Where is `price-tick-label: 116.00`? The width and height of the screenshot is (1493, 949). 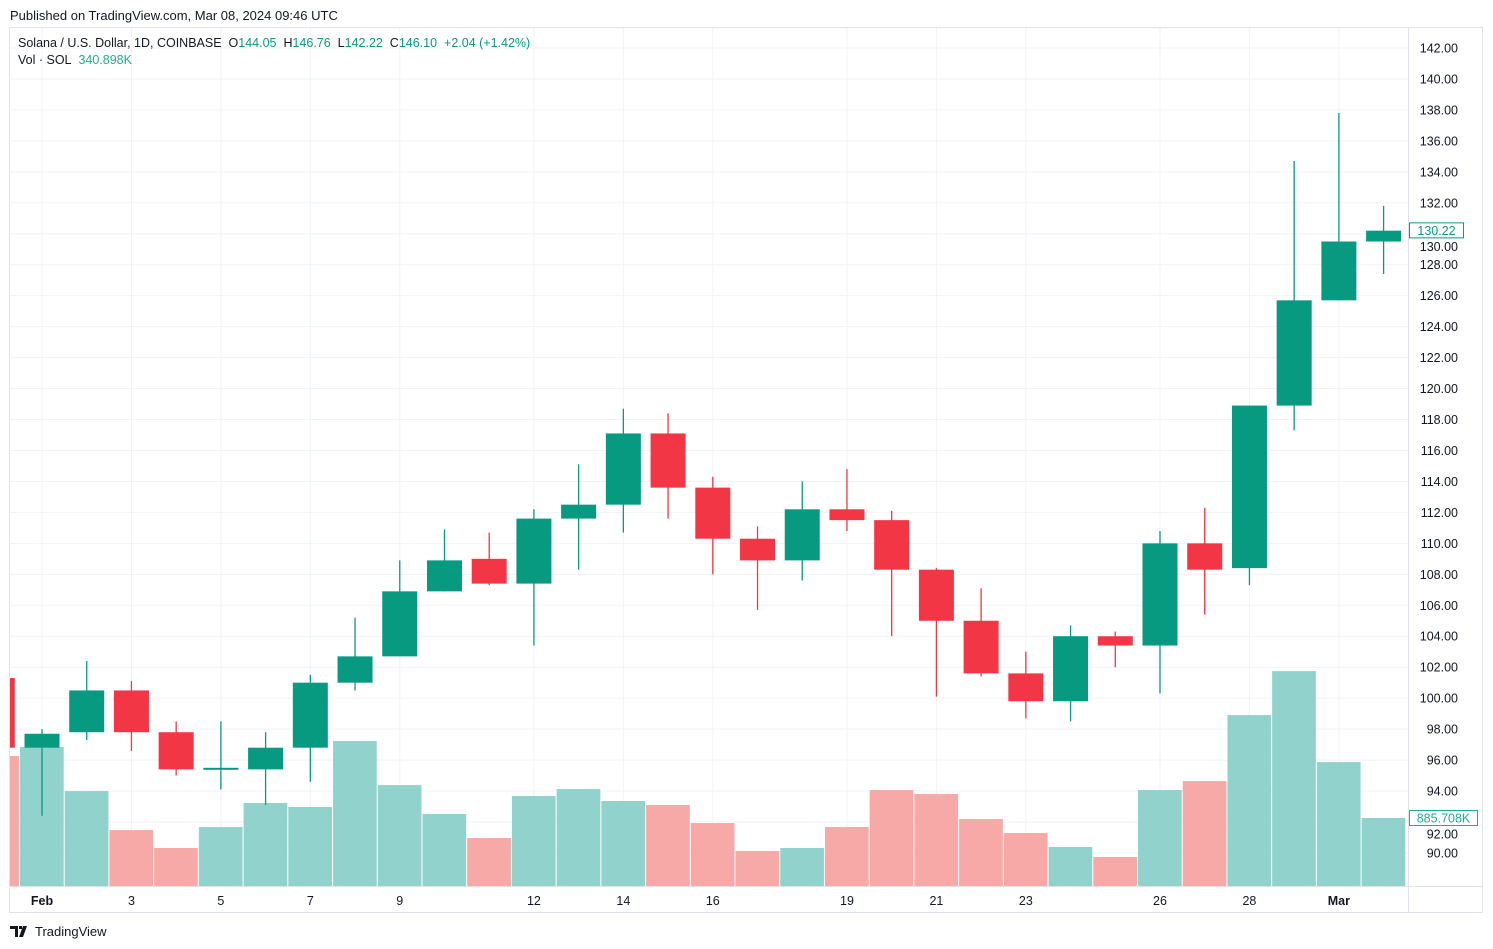 price-tick-label: 116.00 is located at coordinates (1439, 451).